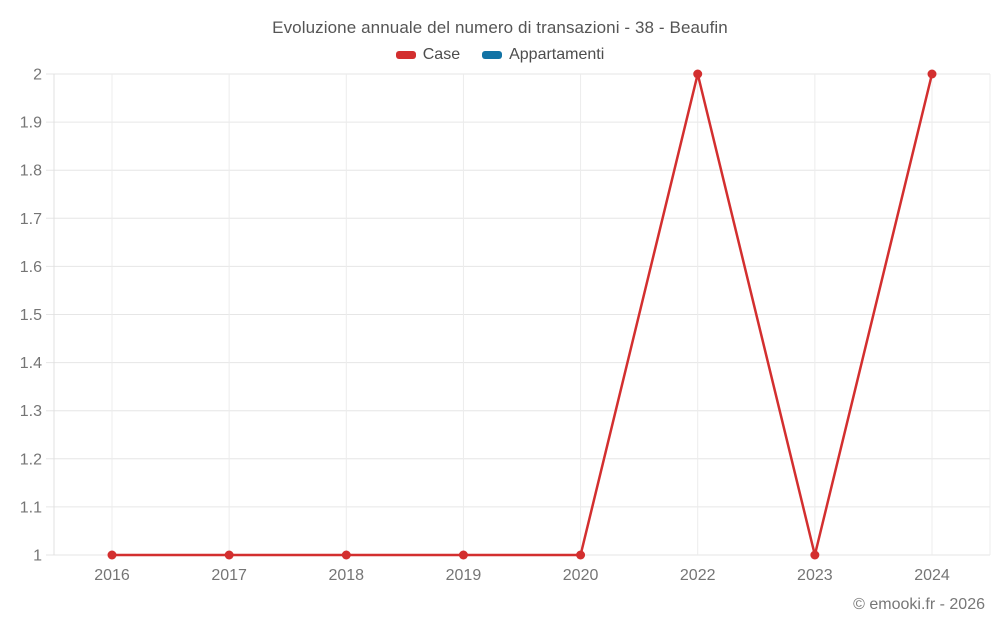  What do you see at coordinates (31, 363) in the screenshot?
I see `y-tick-label: 1.4` at bounding box center [31, 363].